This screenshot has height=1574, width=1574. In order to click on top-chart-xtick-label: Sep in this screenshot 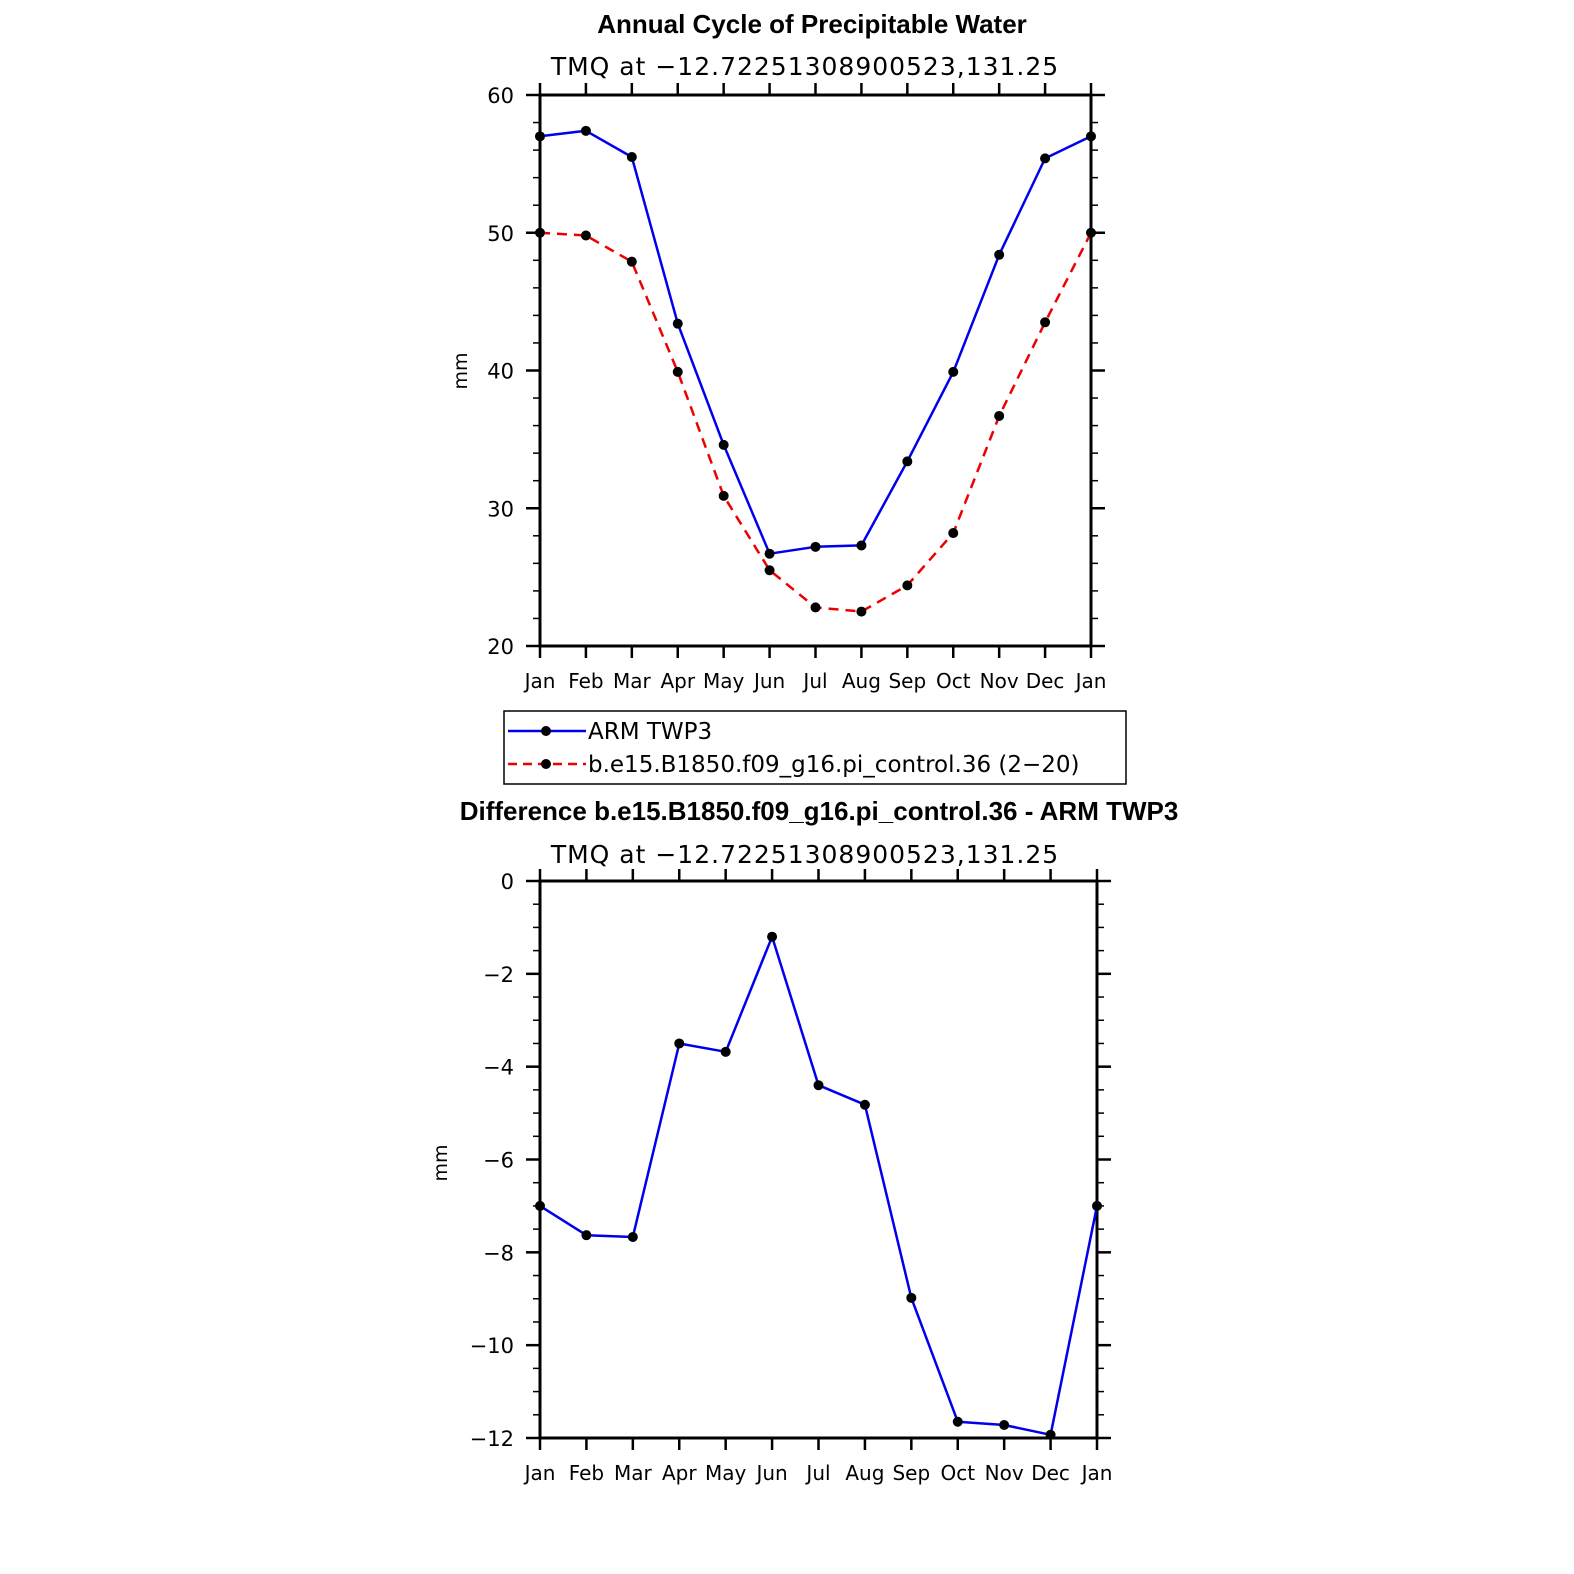, I will do `click(907, 681)`.